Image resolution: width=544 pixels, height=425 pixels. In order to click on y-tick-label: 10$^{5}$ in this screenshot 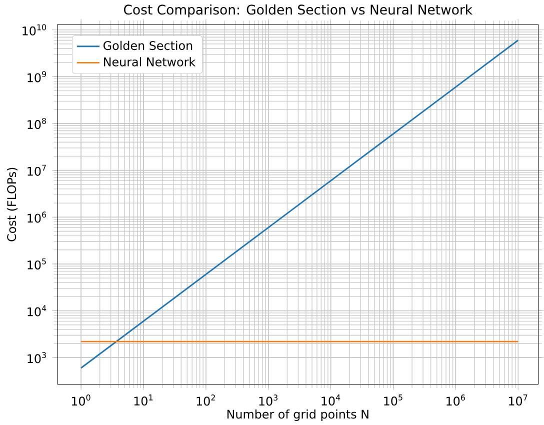, I will do `click(37, 264)`.